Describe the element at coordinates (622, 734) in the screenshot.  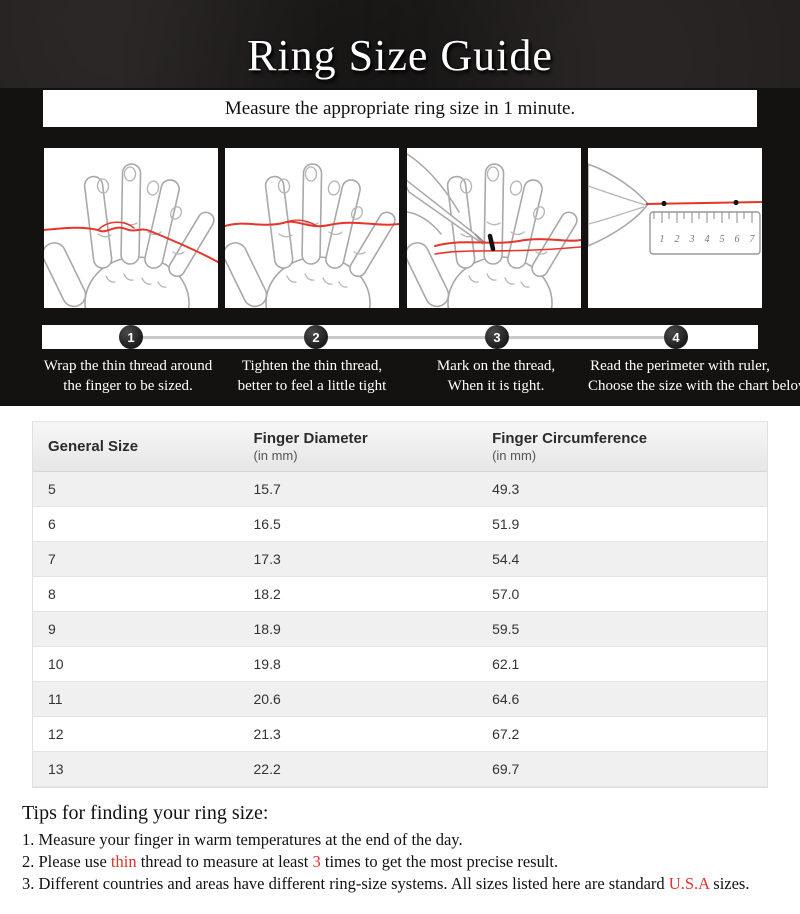
I see `cell-circumference: 67.2` at that location.